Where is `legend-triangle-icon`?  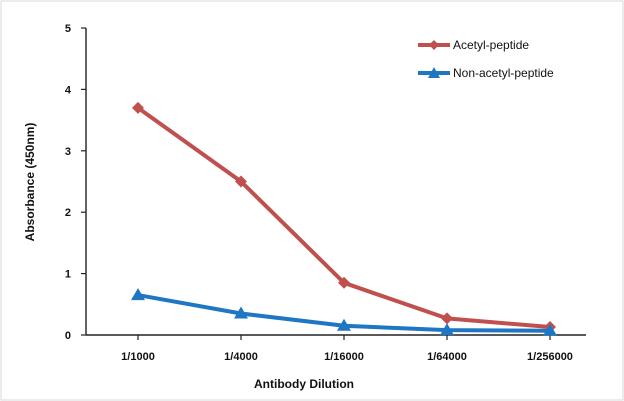
legend-triangle-icon is located at coordinates (434, 72).